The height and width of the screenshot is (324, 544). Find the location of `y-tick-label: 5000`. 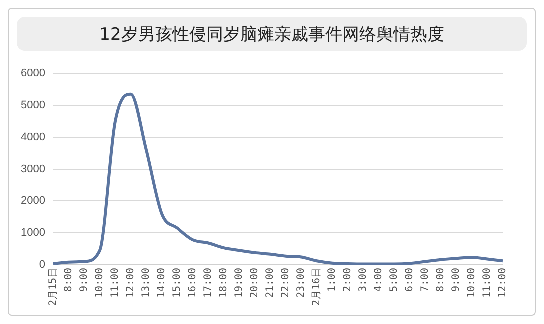

y-tick-label: 5000 is located at coordinates (33, 106).